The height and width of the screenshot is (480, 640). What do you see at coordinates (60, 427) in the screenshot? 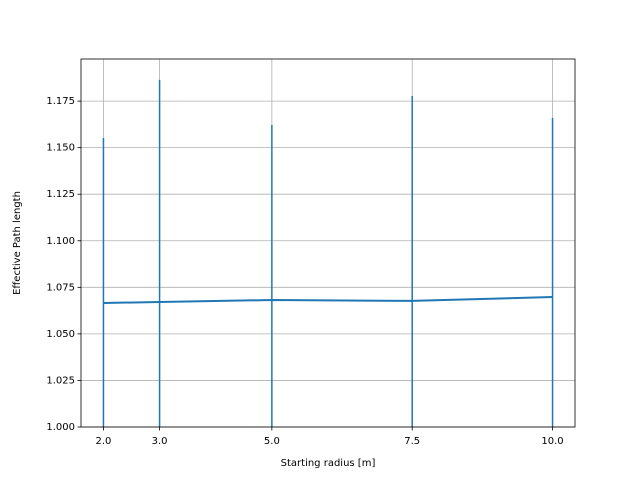
I see `y-tick-label: 1.000` at bounding box center [60, 427].